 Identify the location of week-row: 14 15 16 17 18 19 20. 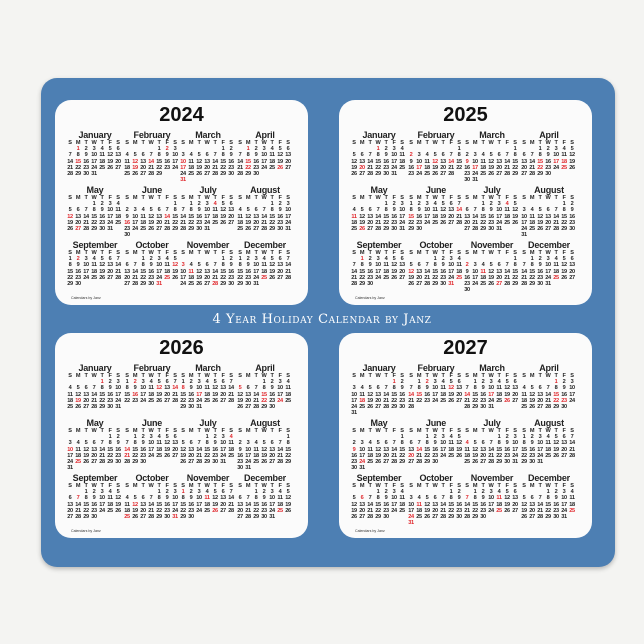
(265, 162).